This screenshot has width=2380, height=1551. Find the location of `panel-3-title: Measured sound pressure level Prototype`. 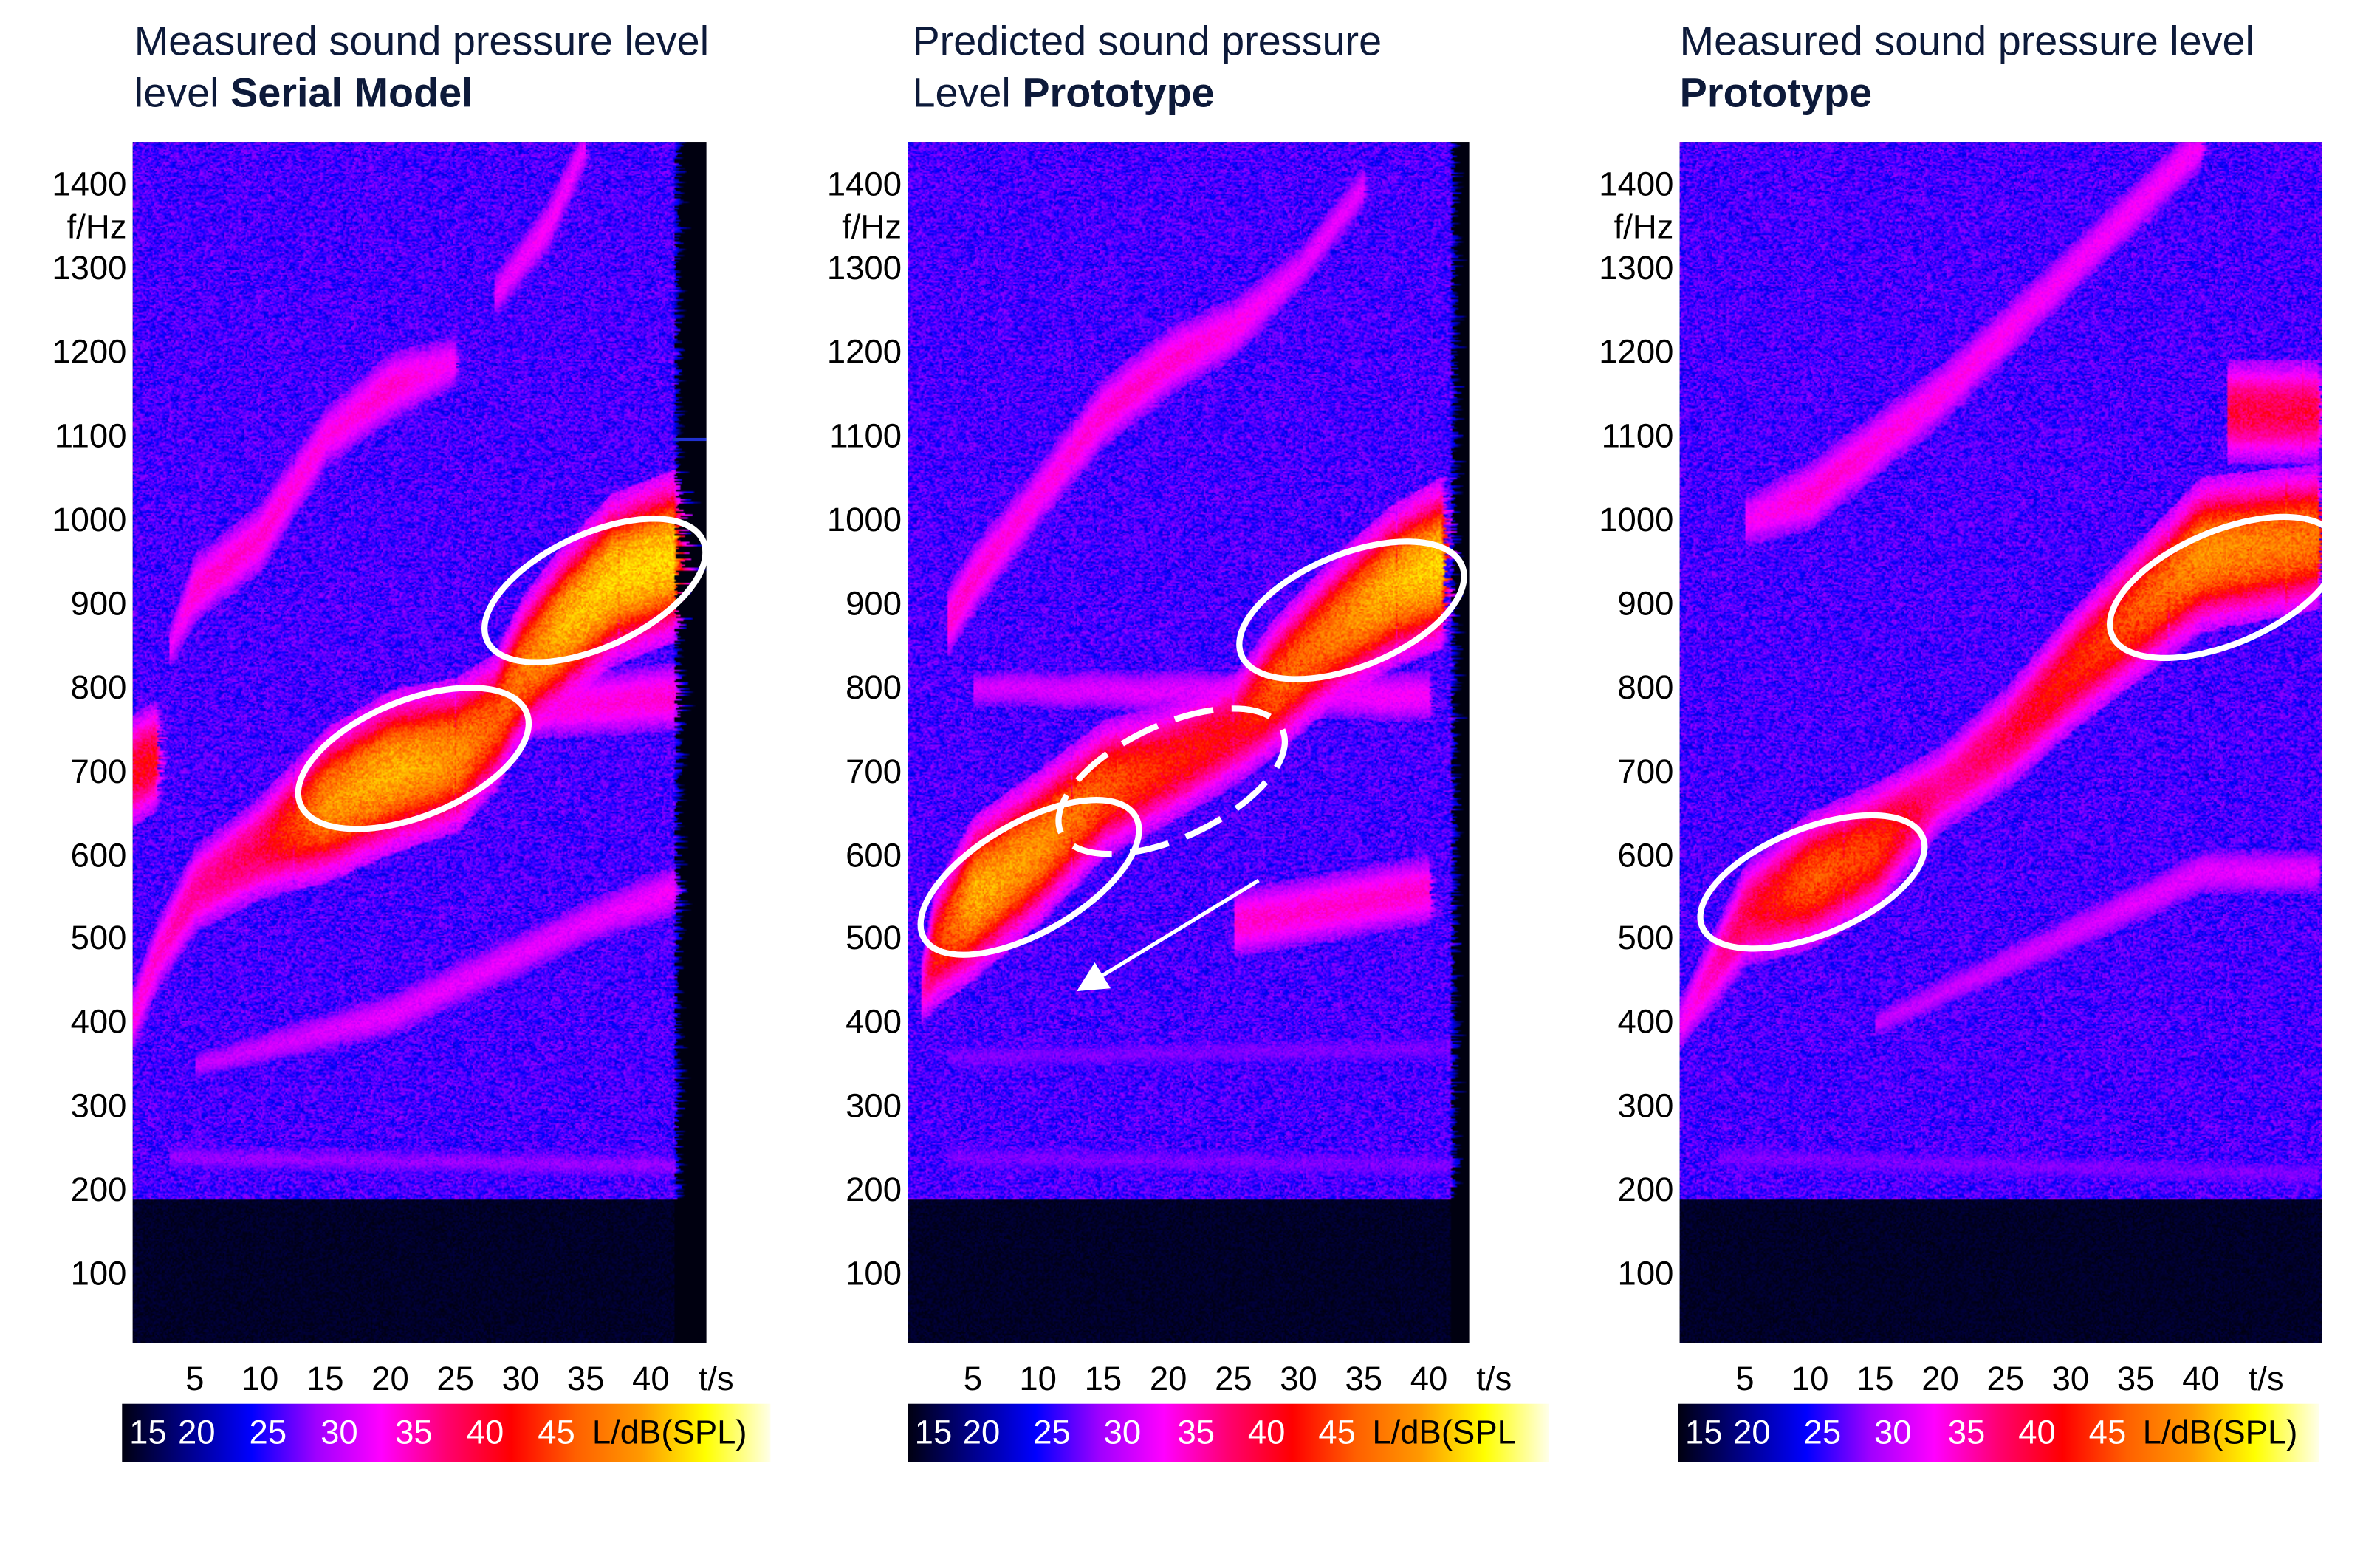

panel-3-title: Measured sound pressure level Prototype is located at coordinates (1967, 67).